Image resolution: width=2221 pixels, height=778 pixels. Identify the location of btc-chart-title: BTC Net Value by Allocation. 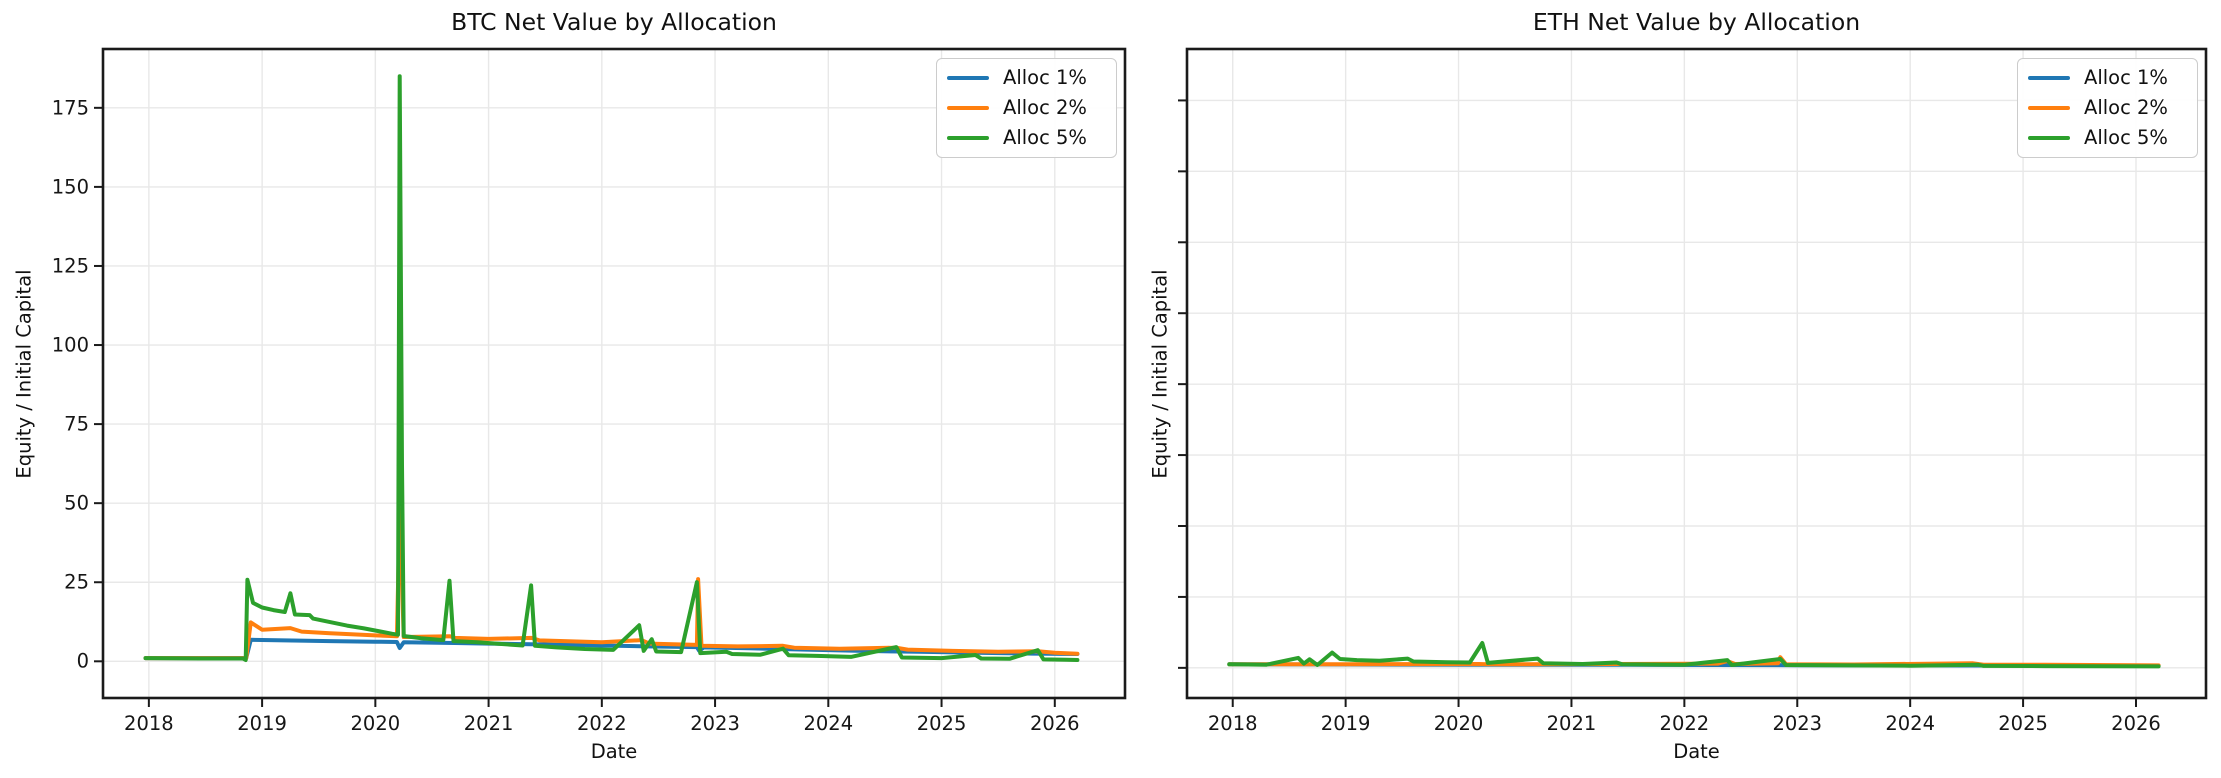
(614, 22).